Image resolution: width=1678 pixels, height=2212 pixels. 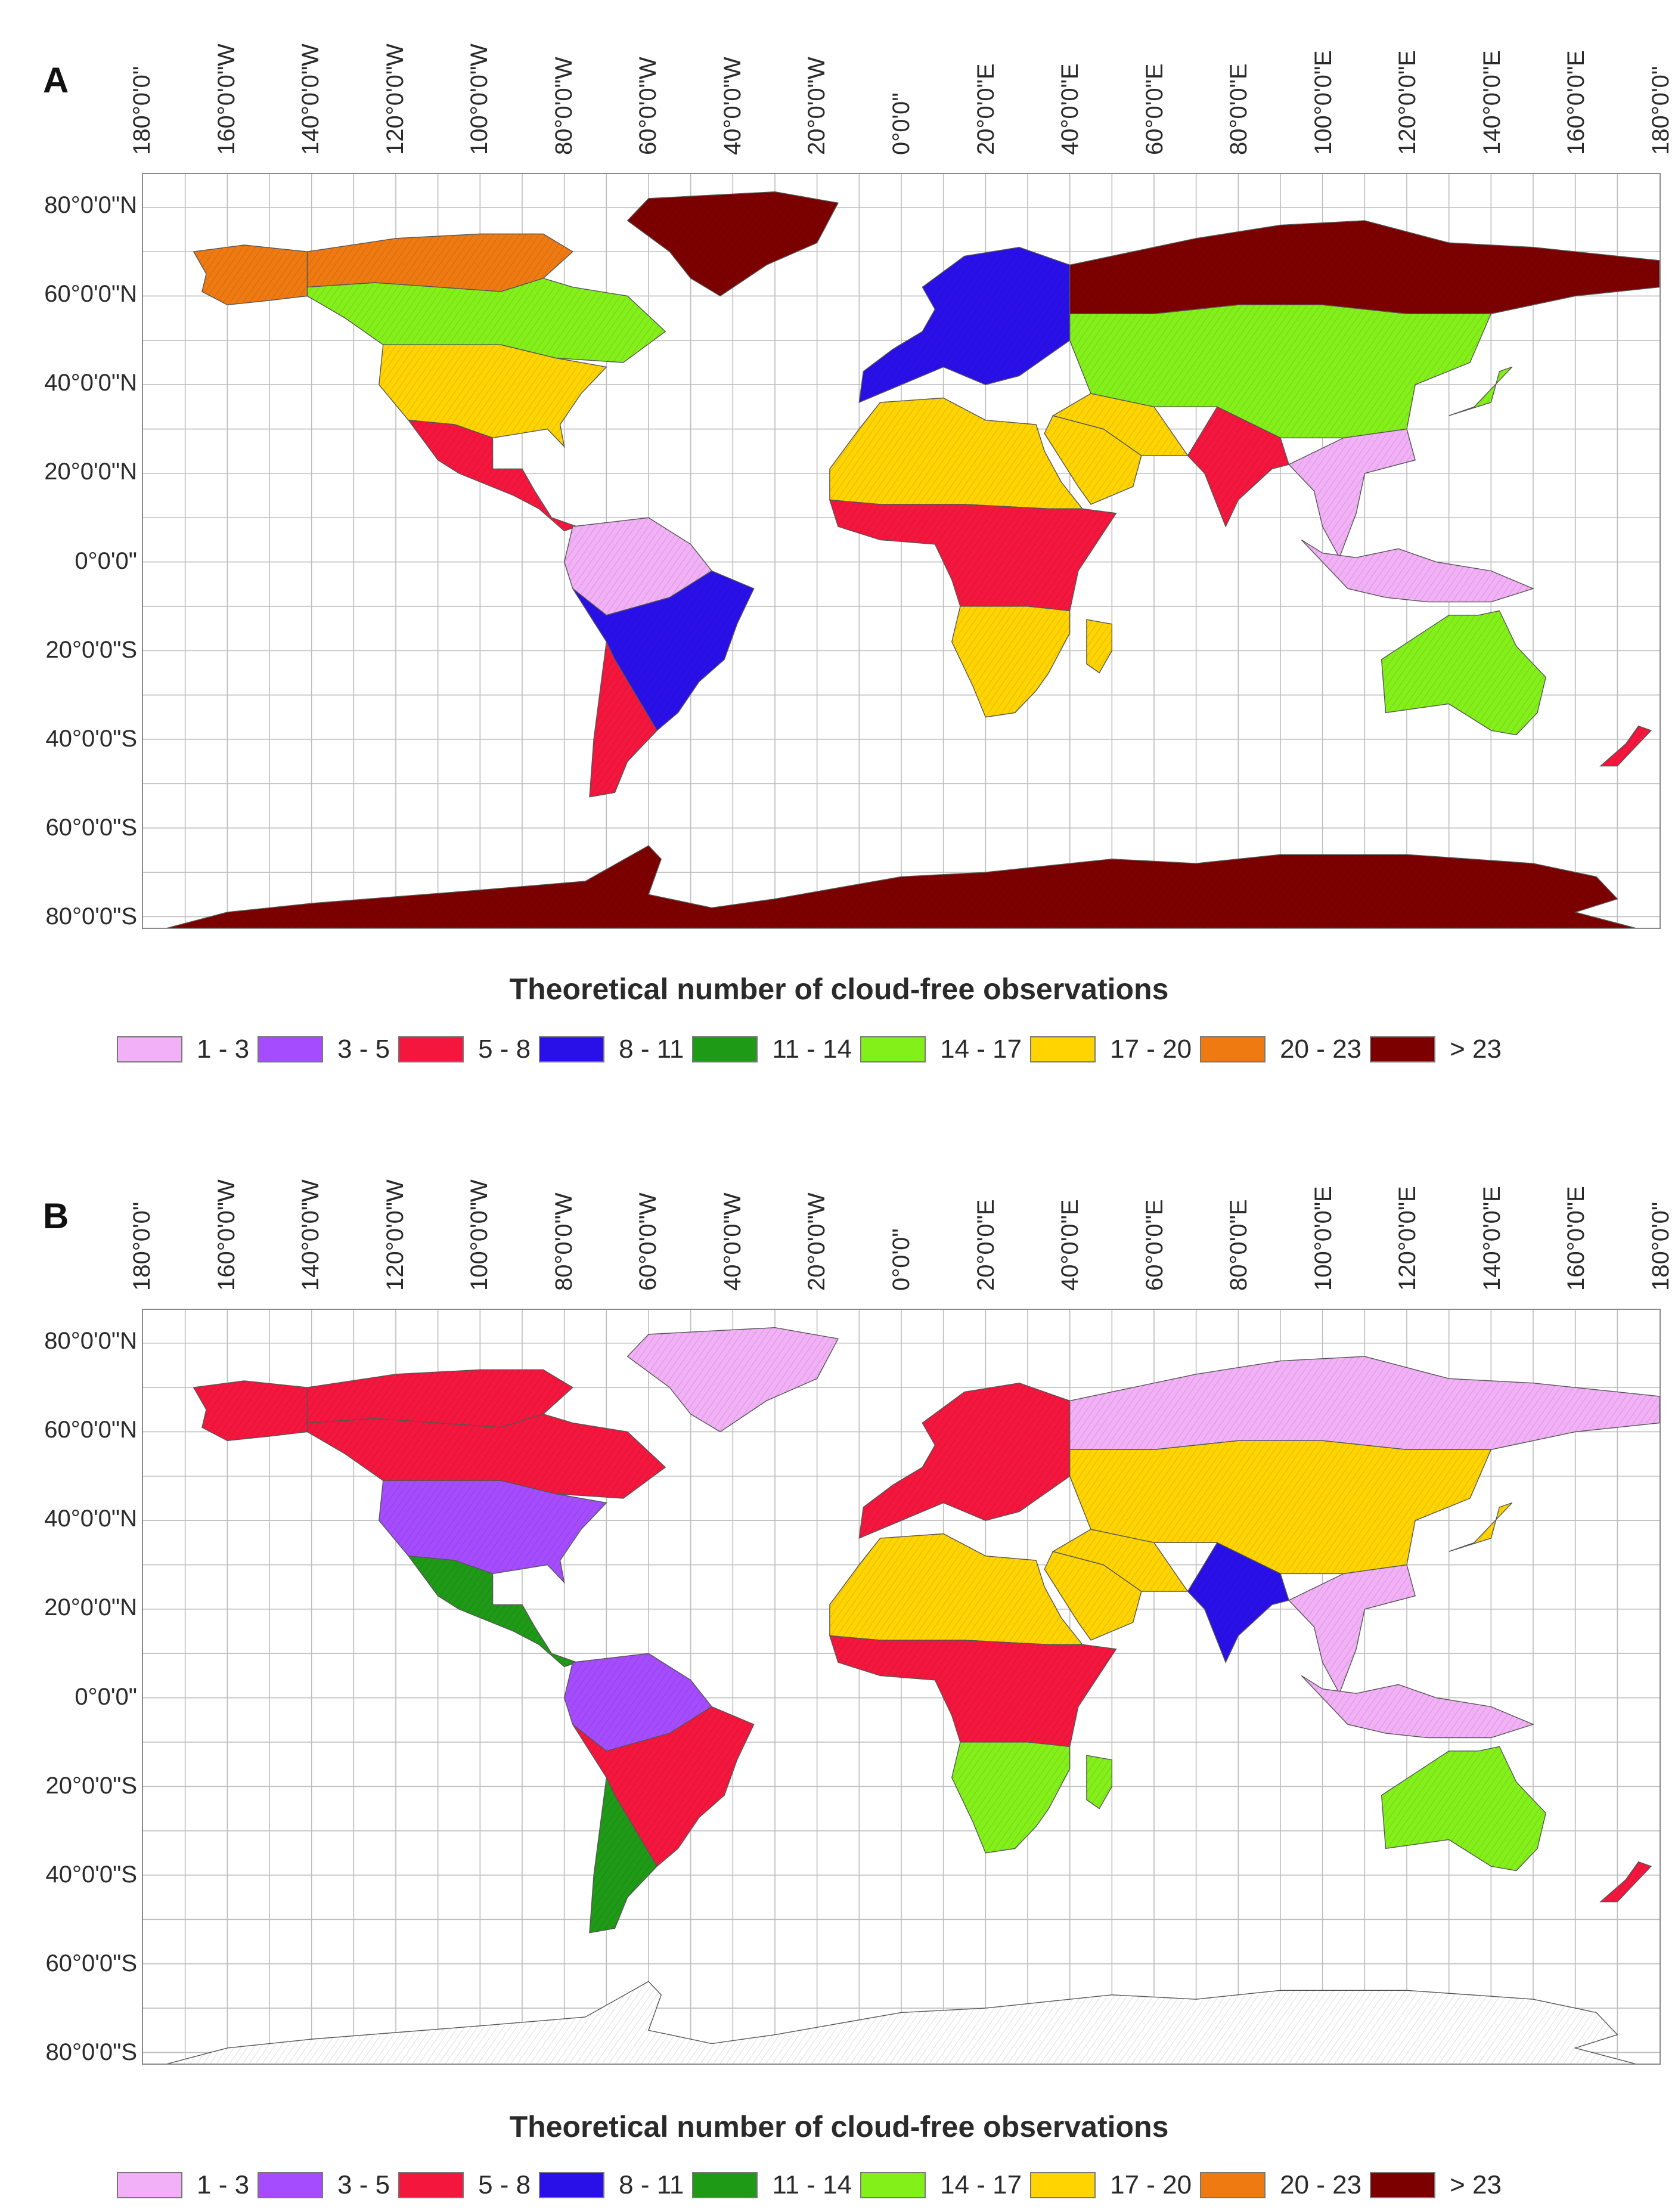 I want to click on longitude-label: 140°0'0"E, so click(x=1491, y=1238).